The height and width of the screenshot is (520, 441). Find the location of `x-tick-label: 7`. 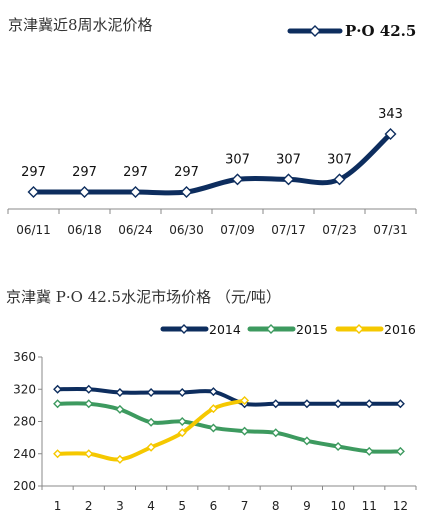

x-tick-label: 7 is located at coordinates (245, 506).